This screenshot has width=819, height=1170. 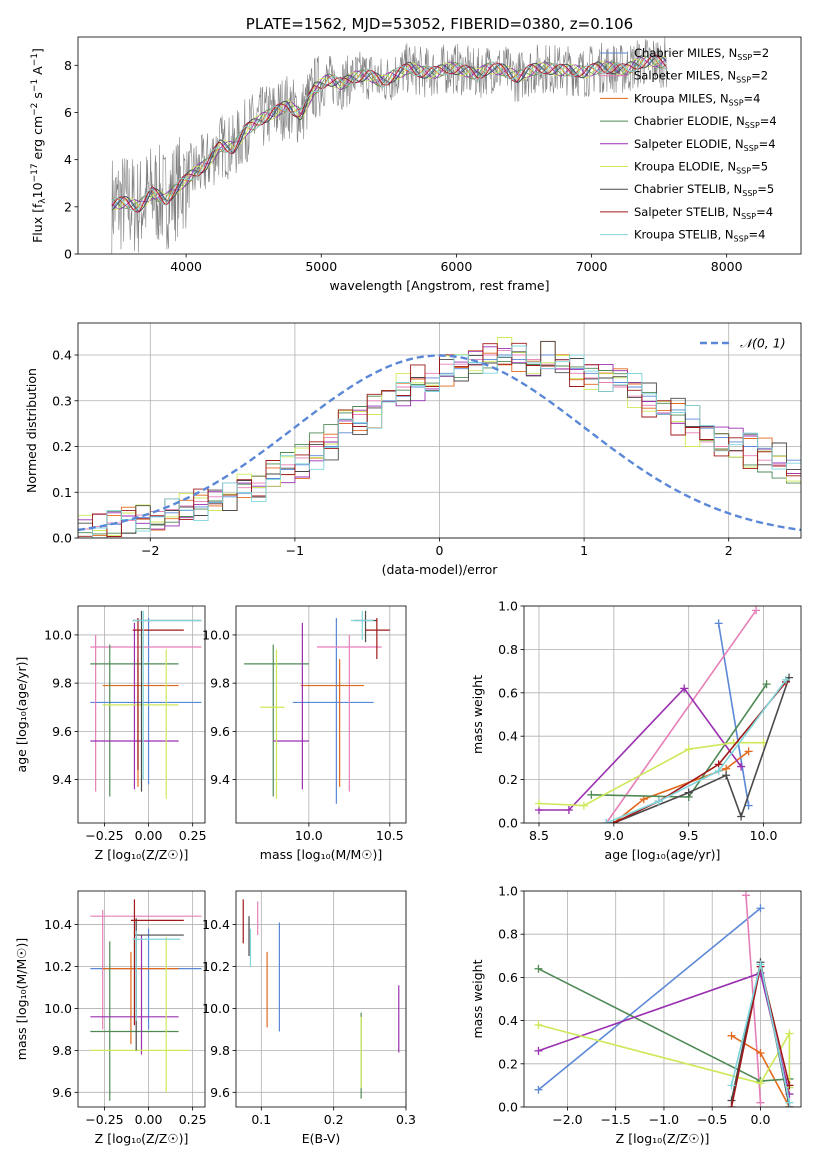 I want to click on legend-label: 𝒩(0, 1), so click(x=763, y=343).